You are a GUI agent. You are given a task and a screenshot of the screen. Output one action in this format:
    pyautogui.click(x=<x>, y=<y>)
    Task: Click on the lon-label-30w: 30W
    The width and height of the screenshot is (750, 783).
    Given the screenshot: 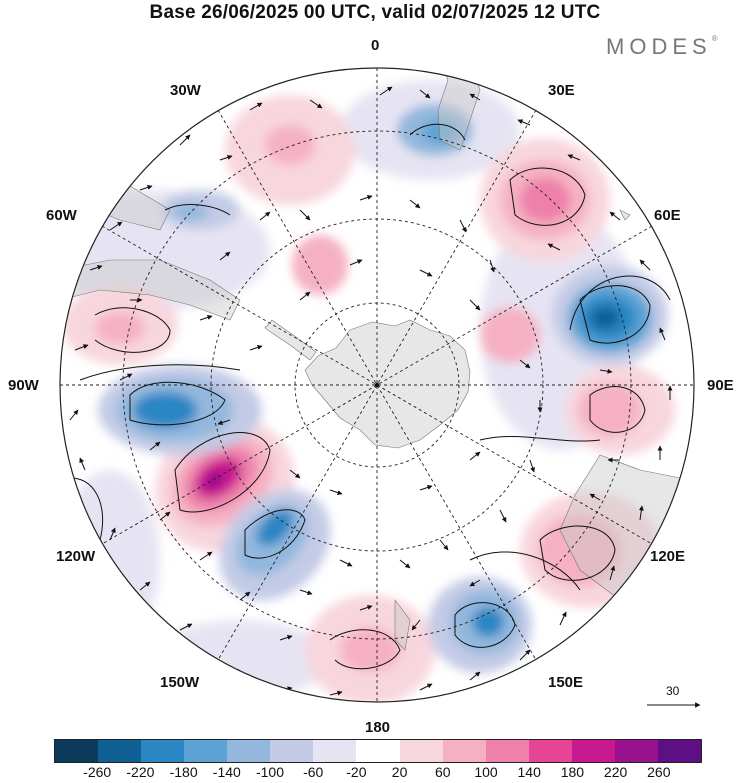 What is the action you would take?
    pyautogui.click(x=185, y=90)
    